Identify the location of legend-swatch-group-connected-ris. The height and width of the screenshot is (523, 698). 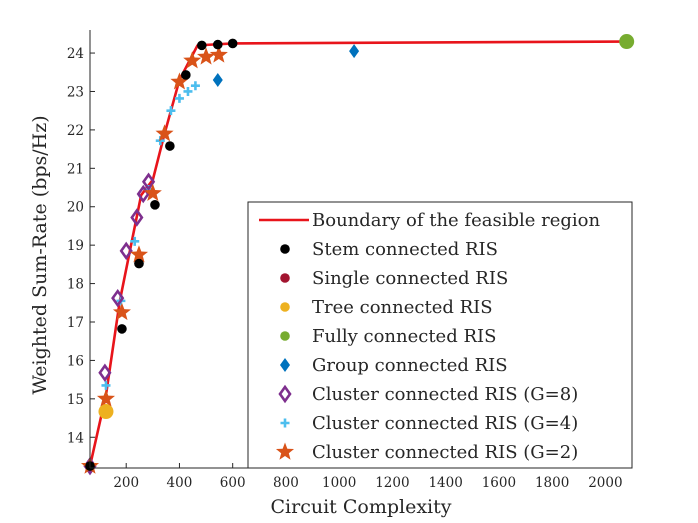
(285, 365).